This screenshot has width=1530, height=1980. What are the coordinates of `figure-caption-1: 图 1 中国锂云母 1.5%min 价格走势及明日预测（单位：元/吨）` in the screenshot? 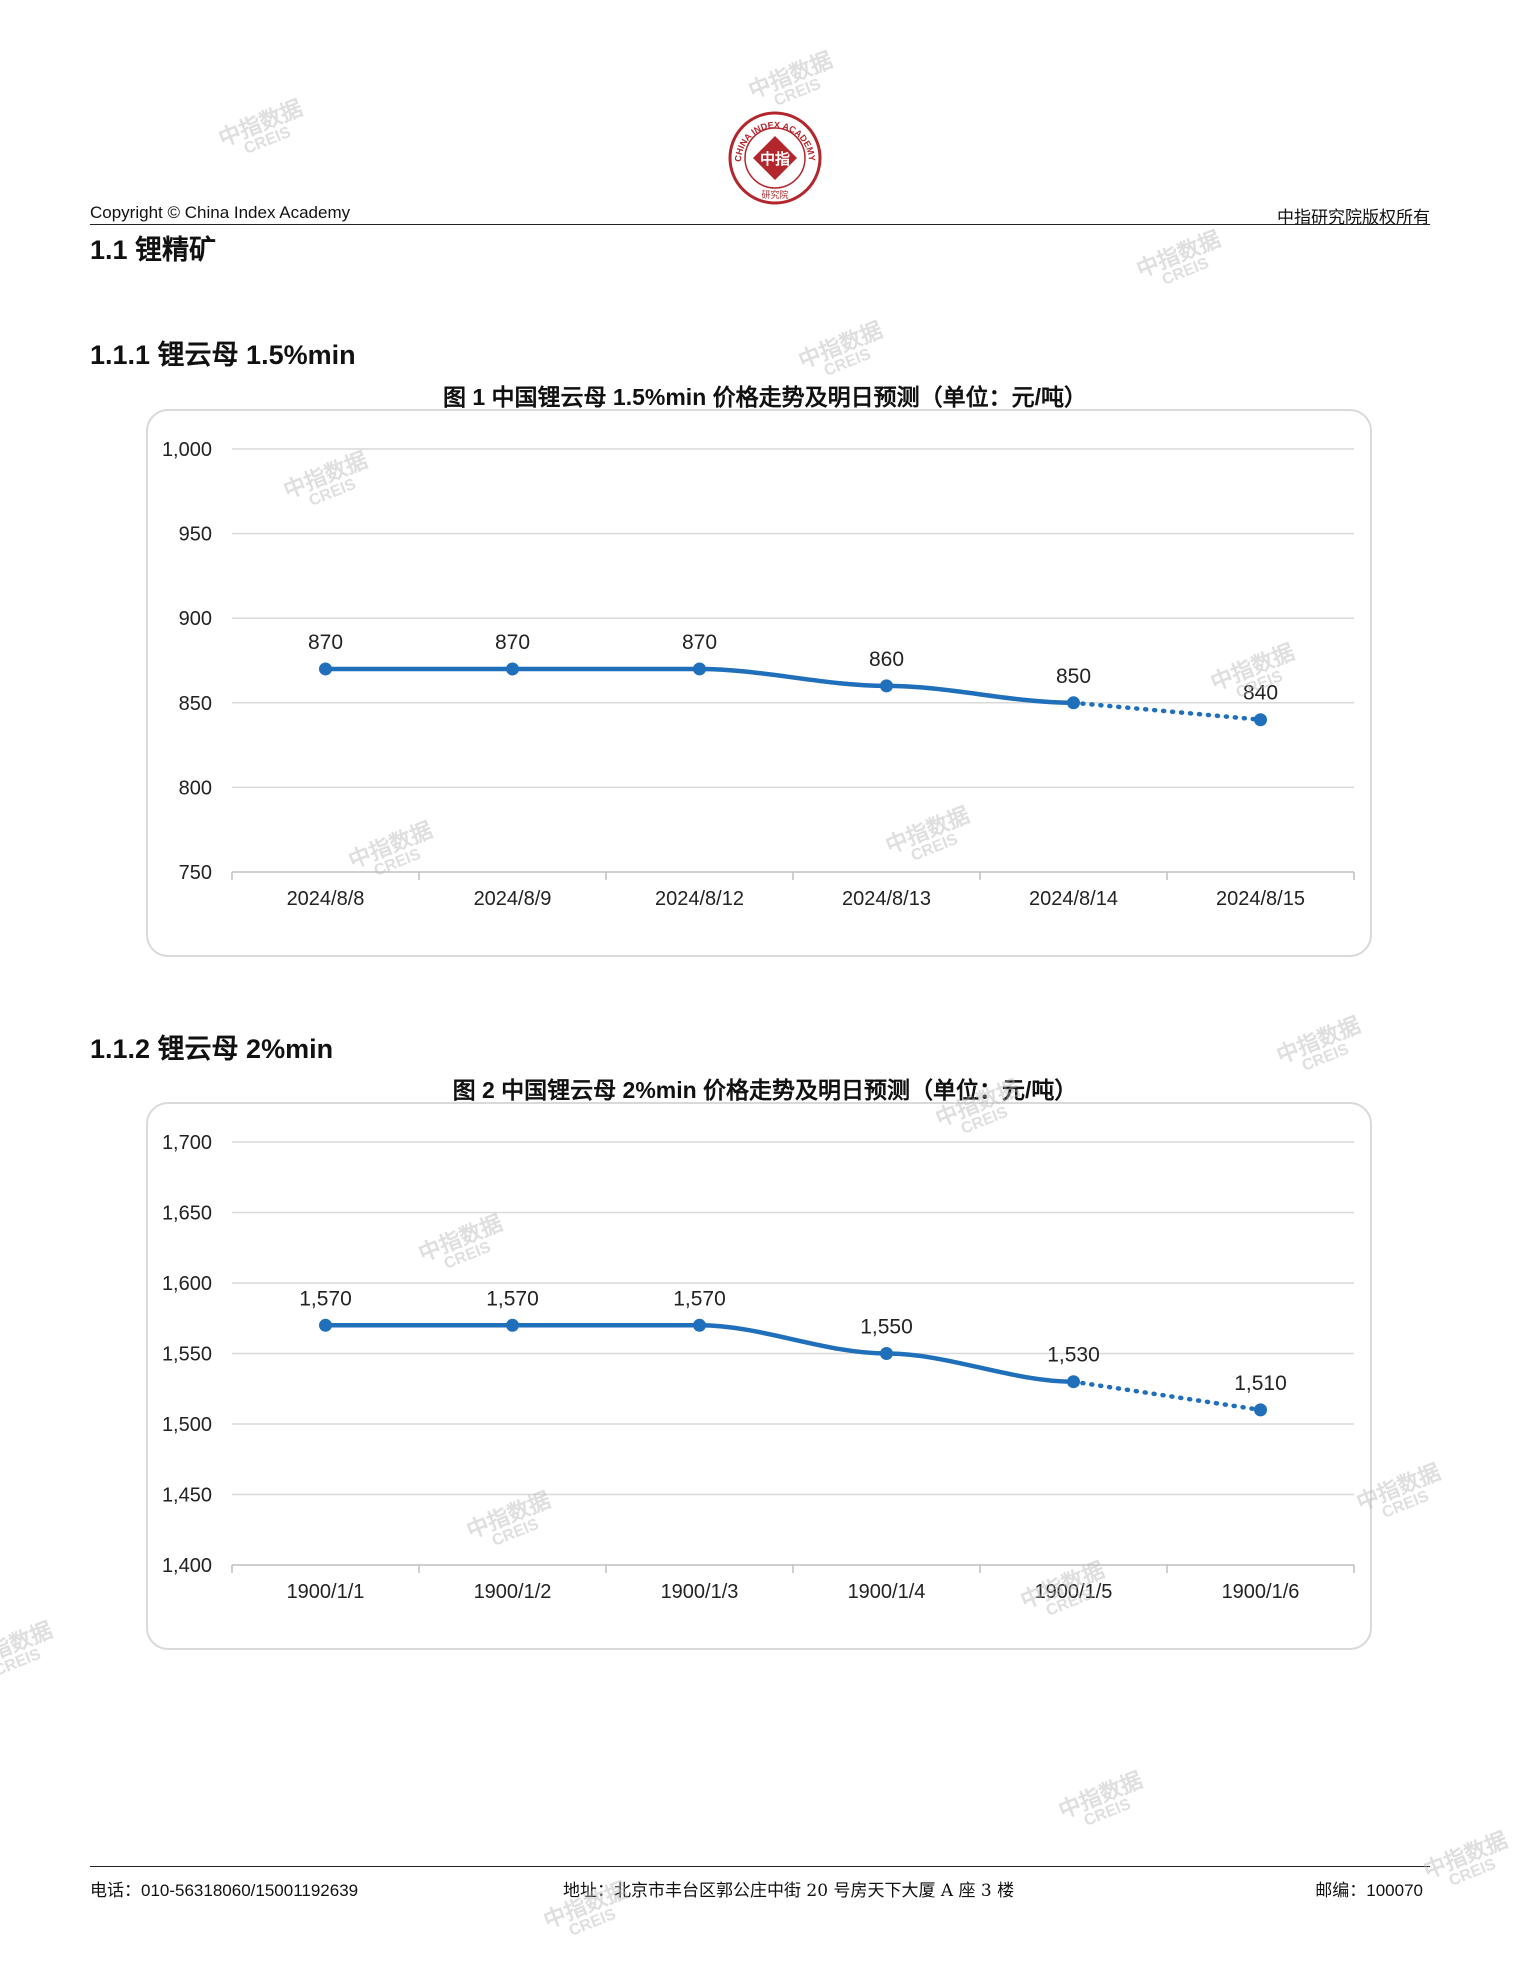 It's located at (765, 397).